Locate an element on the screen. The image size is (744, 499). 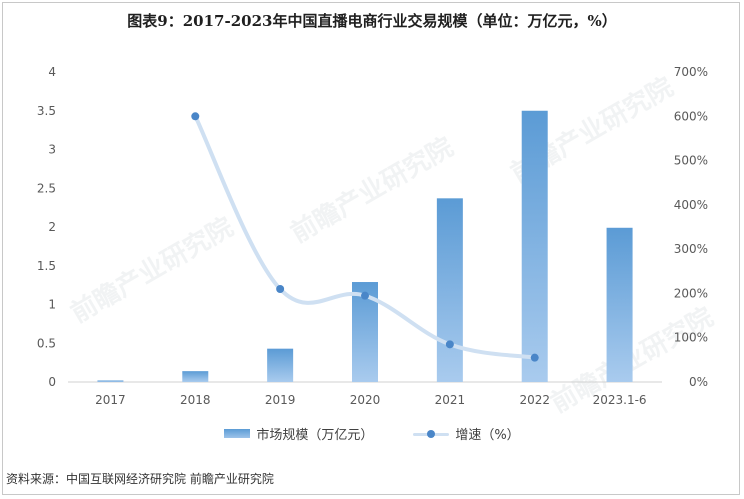
y-left-tick-label: 1.5 is located at coordinates (46, 266).